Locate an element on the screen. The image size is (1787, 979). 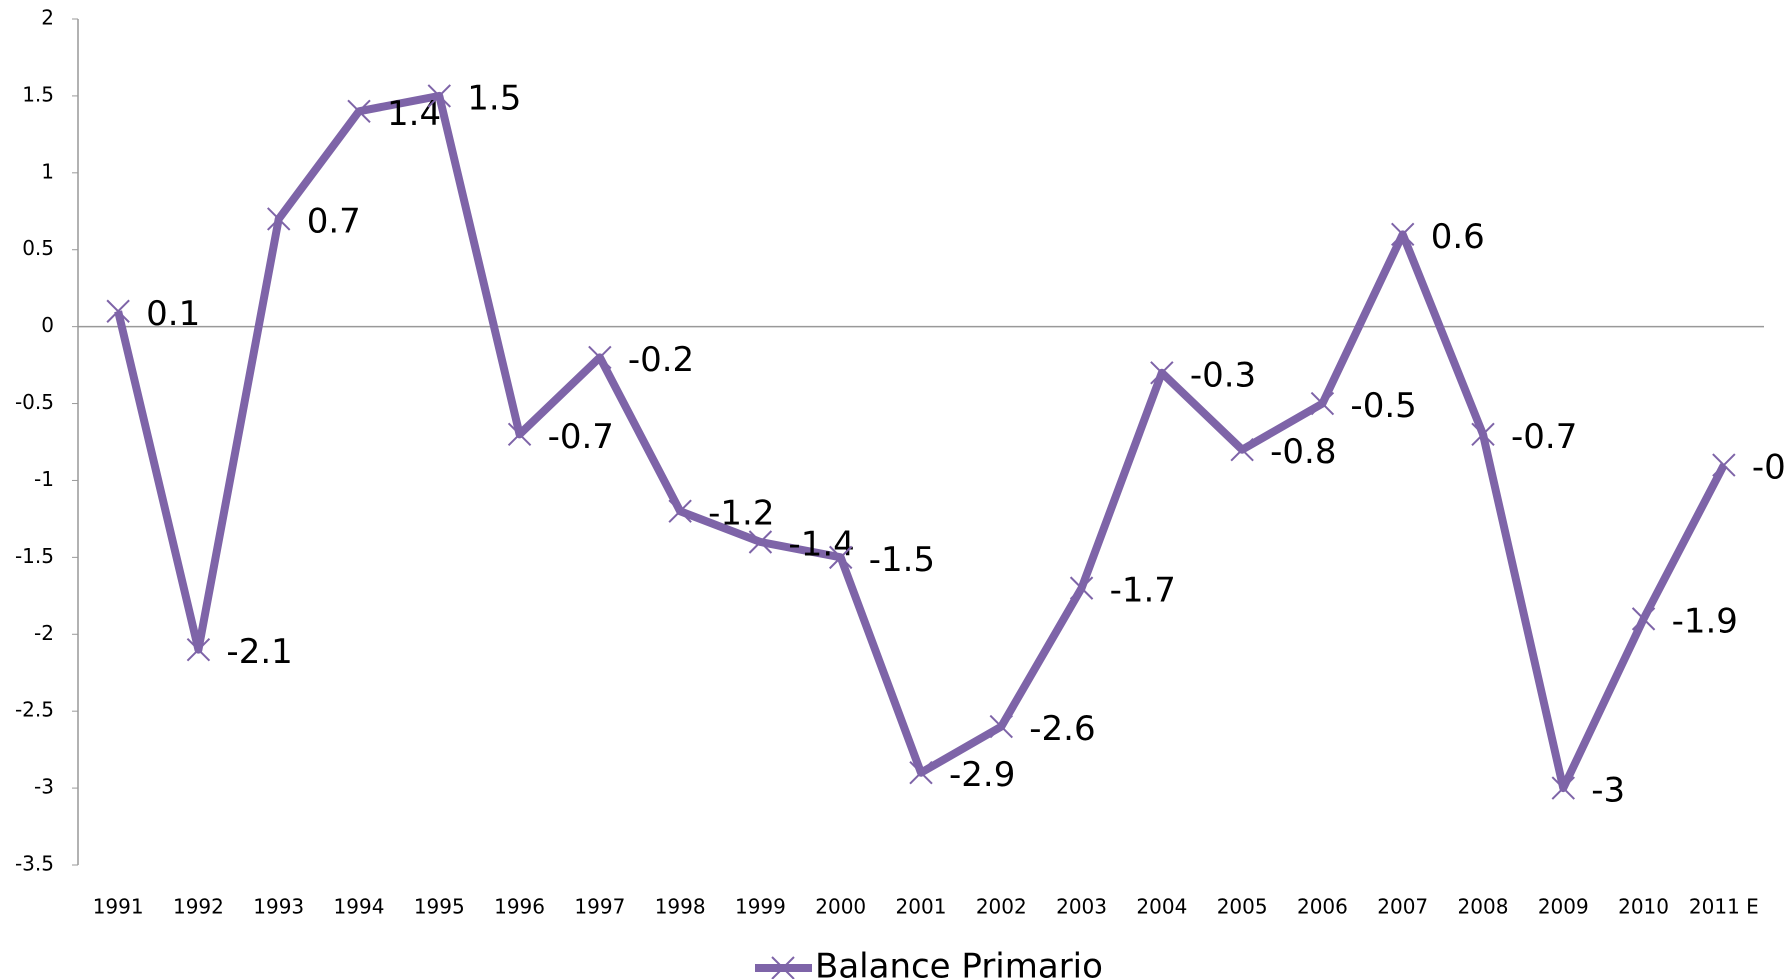
data-label: -1.2 is located at coordinates (741, 514).